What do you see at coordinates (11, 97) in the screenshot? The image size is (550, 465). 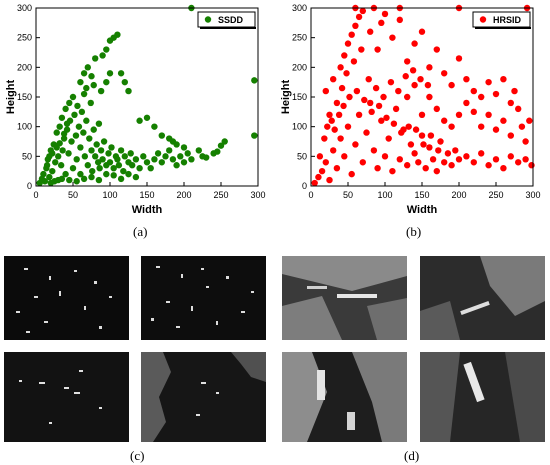 I see `y-axis-label: Height` at bounding box center [11, 97].